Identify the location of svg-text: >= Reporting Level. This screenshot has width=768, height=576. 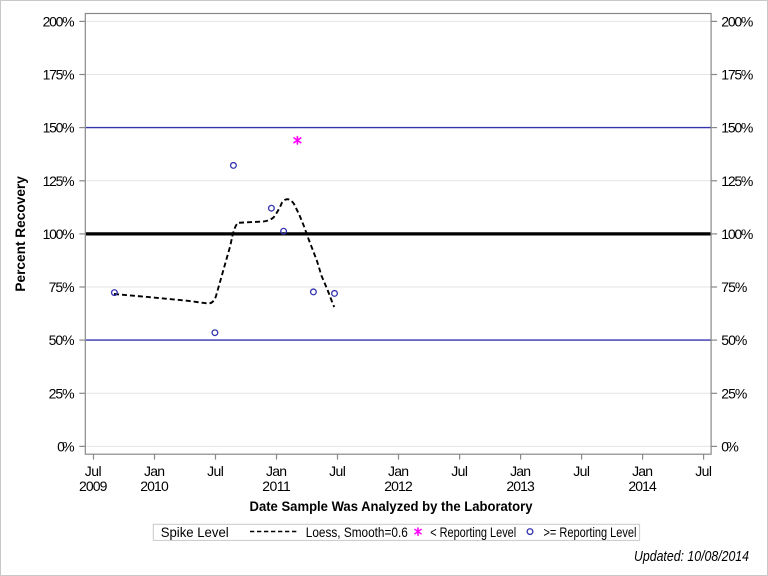
(590, 532).